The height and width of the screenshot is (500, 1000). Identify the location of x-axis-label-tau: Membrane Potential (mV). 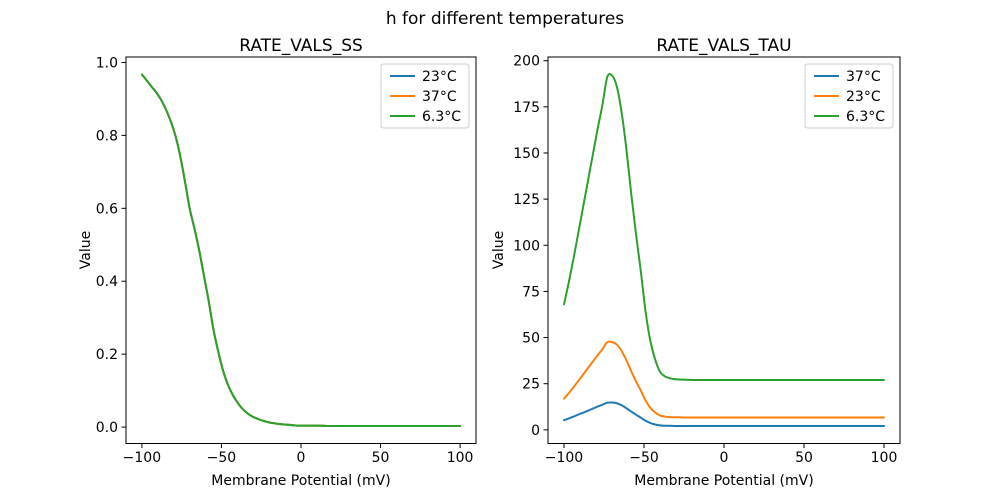
(723, 481).